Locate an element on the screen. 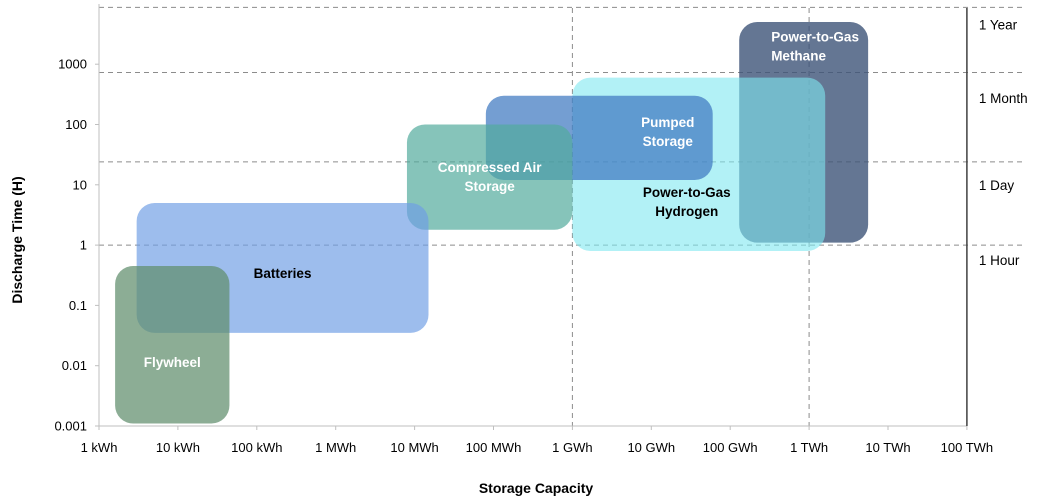 This screenshot has height=503, width=1046. box-flywheel is located at coordinates (172, 345).